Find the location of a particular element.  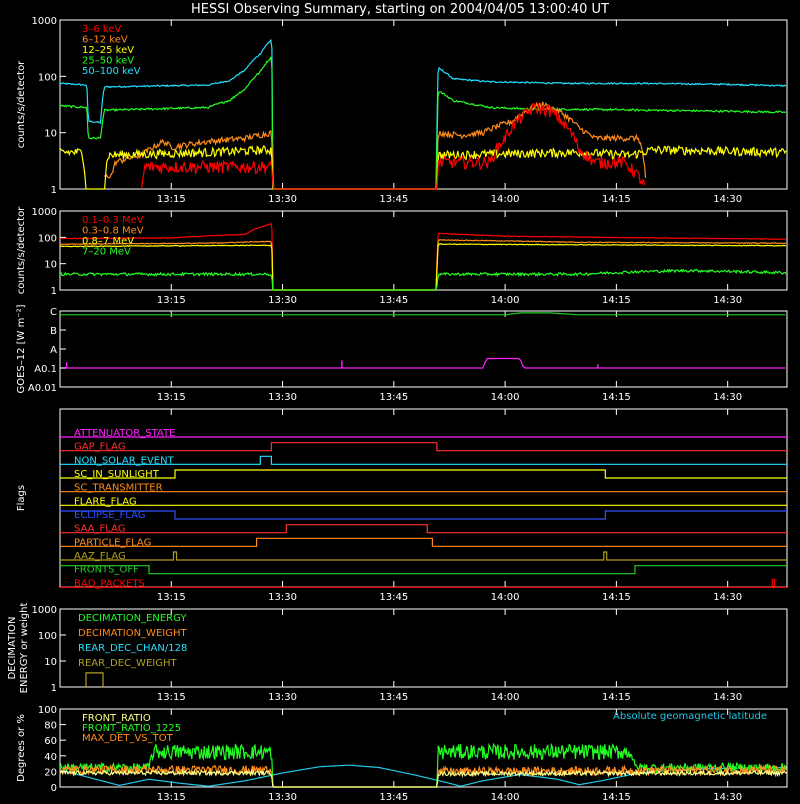

decimation-y-tick-label: 1000 is located at coordinates (44, 610).